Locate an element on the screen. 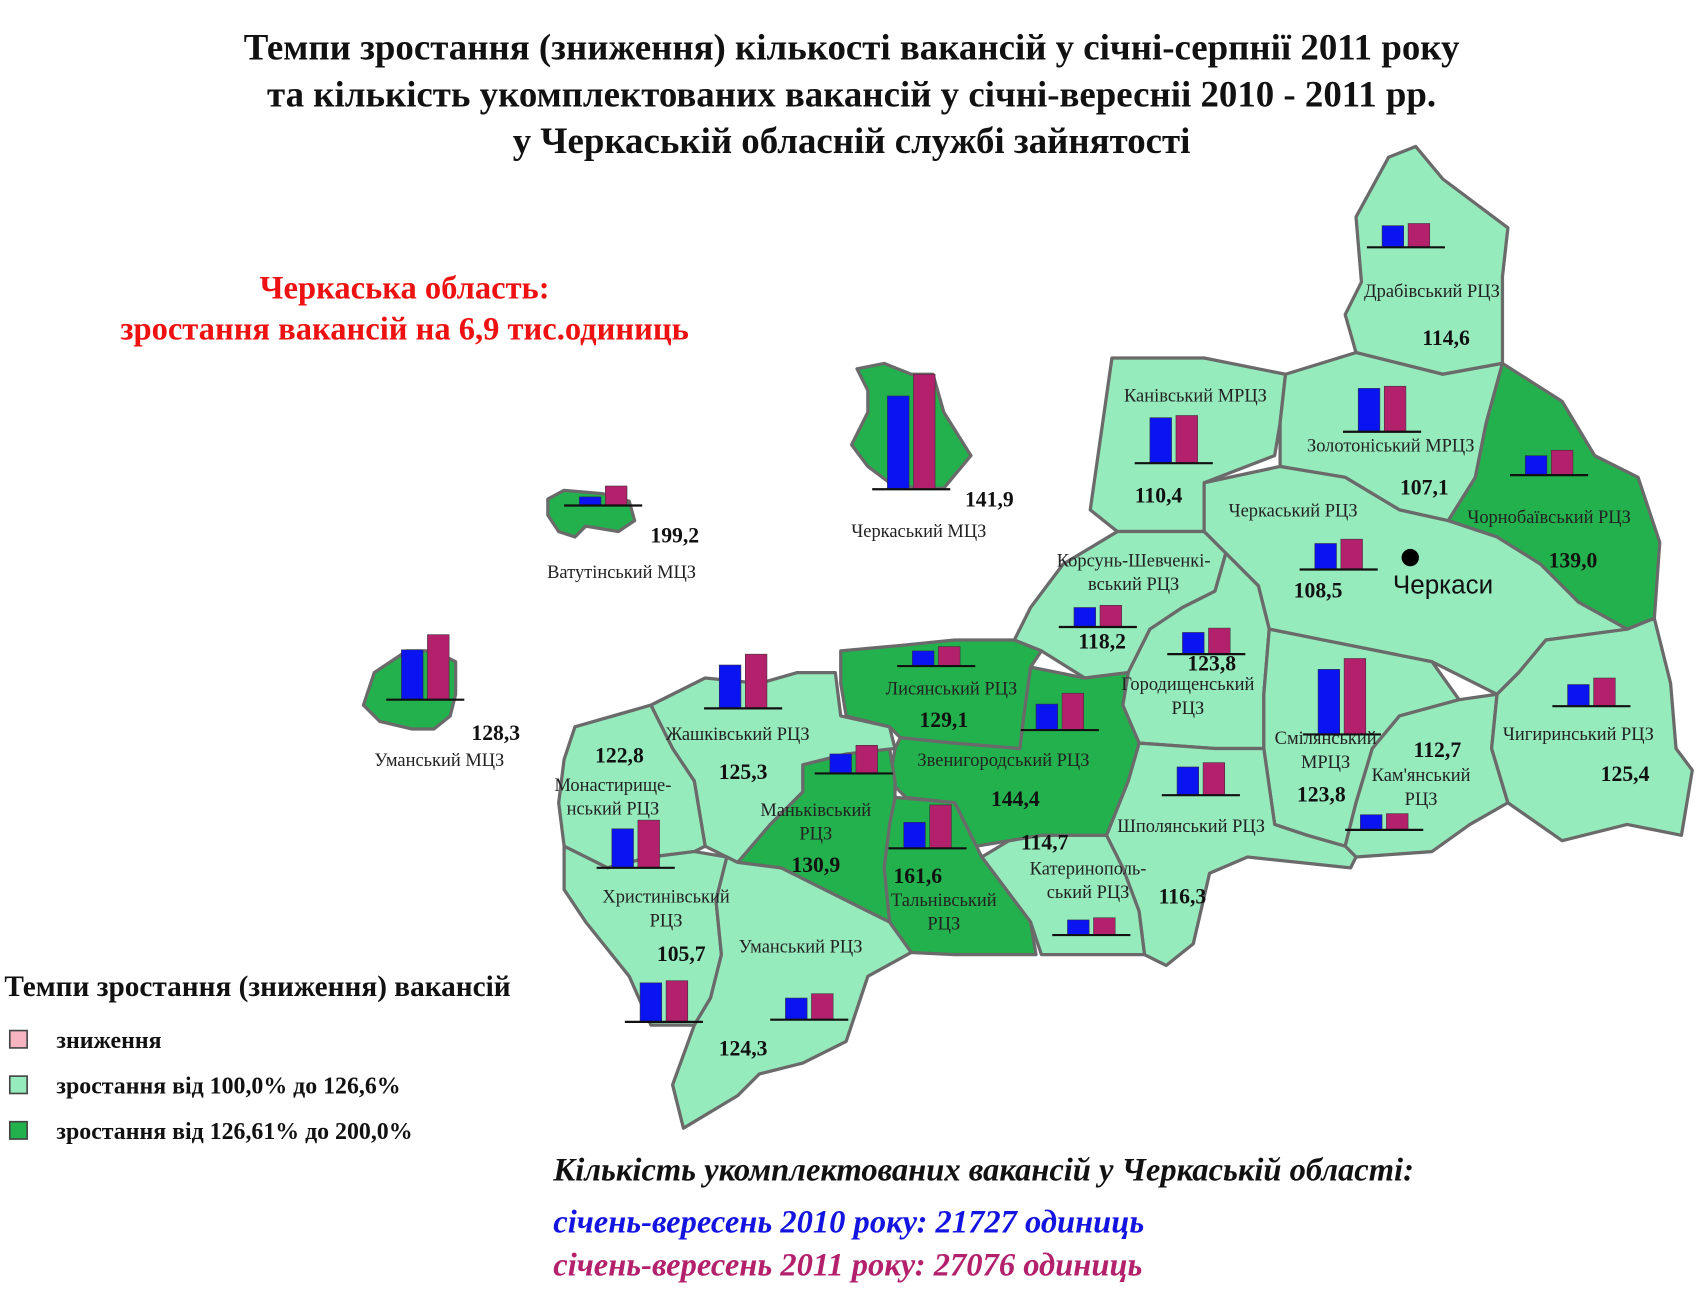  district-value: 114,7 is located at coordinates (1045, 842).